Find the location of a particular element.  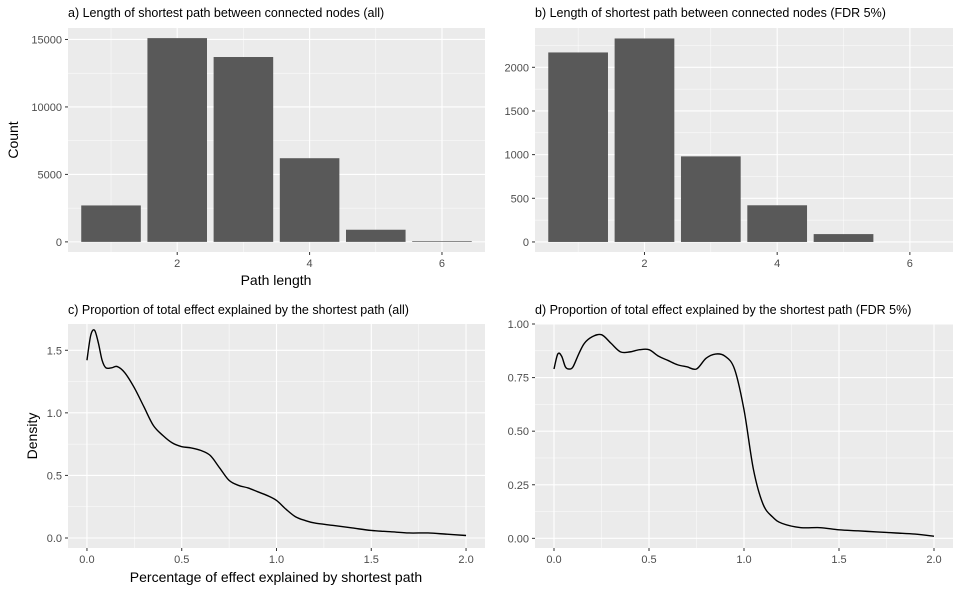

panel-a-ylabel: Count is located at coordinates (13, 139).